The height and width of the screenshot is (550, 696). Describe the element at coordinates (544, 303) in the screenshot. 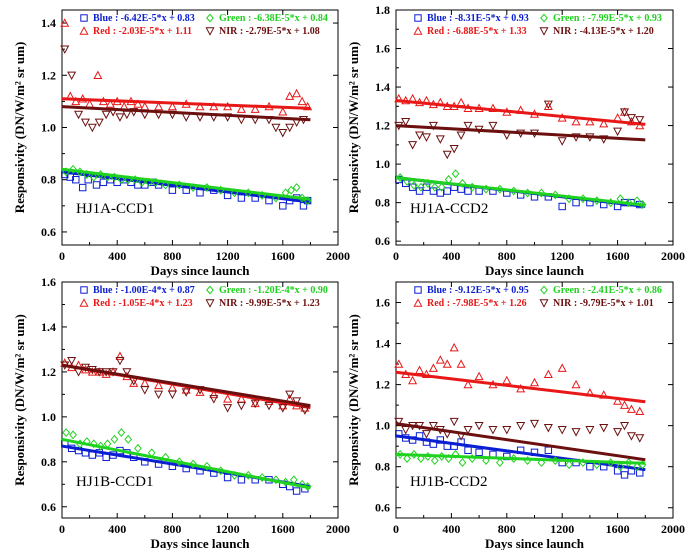

I see `triangle-down-marker-legend` at that location.